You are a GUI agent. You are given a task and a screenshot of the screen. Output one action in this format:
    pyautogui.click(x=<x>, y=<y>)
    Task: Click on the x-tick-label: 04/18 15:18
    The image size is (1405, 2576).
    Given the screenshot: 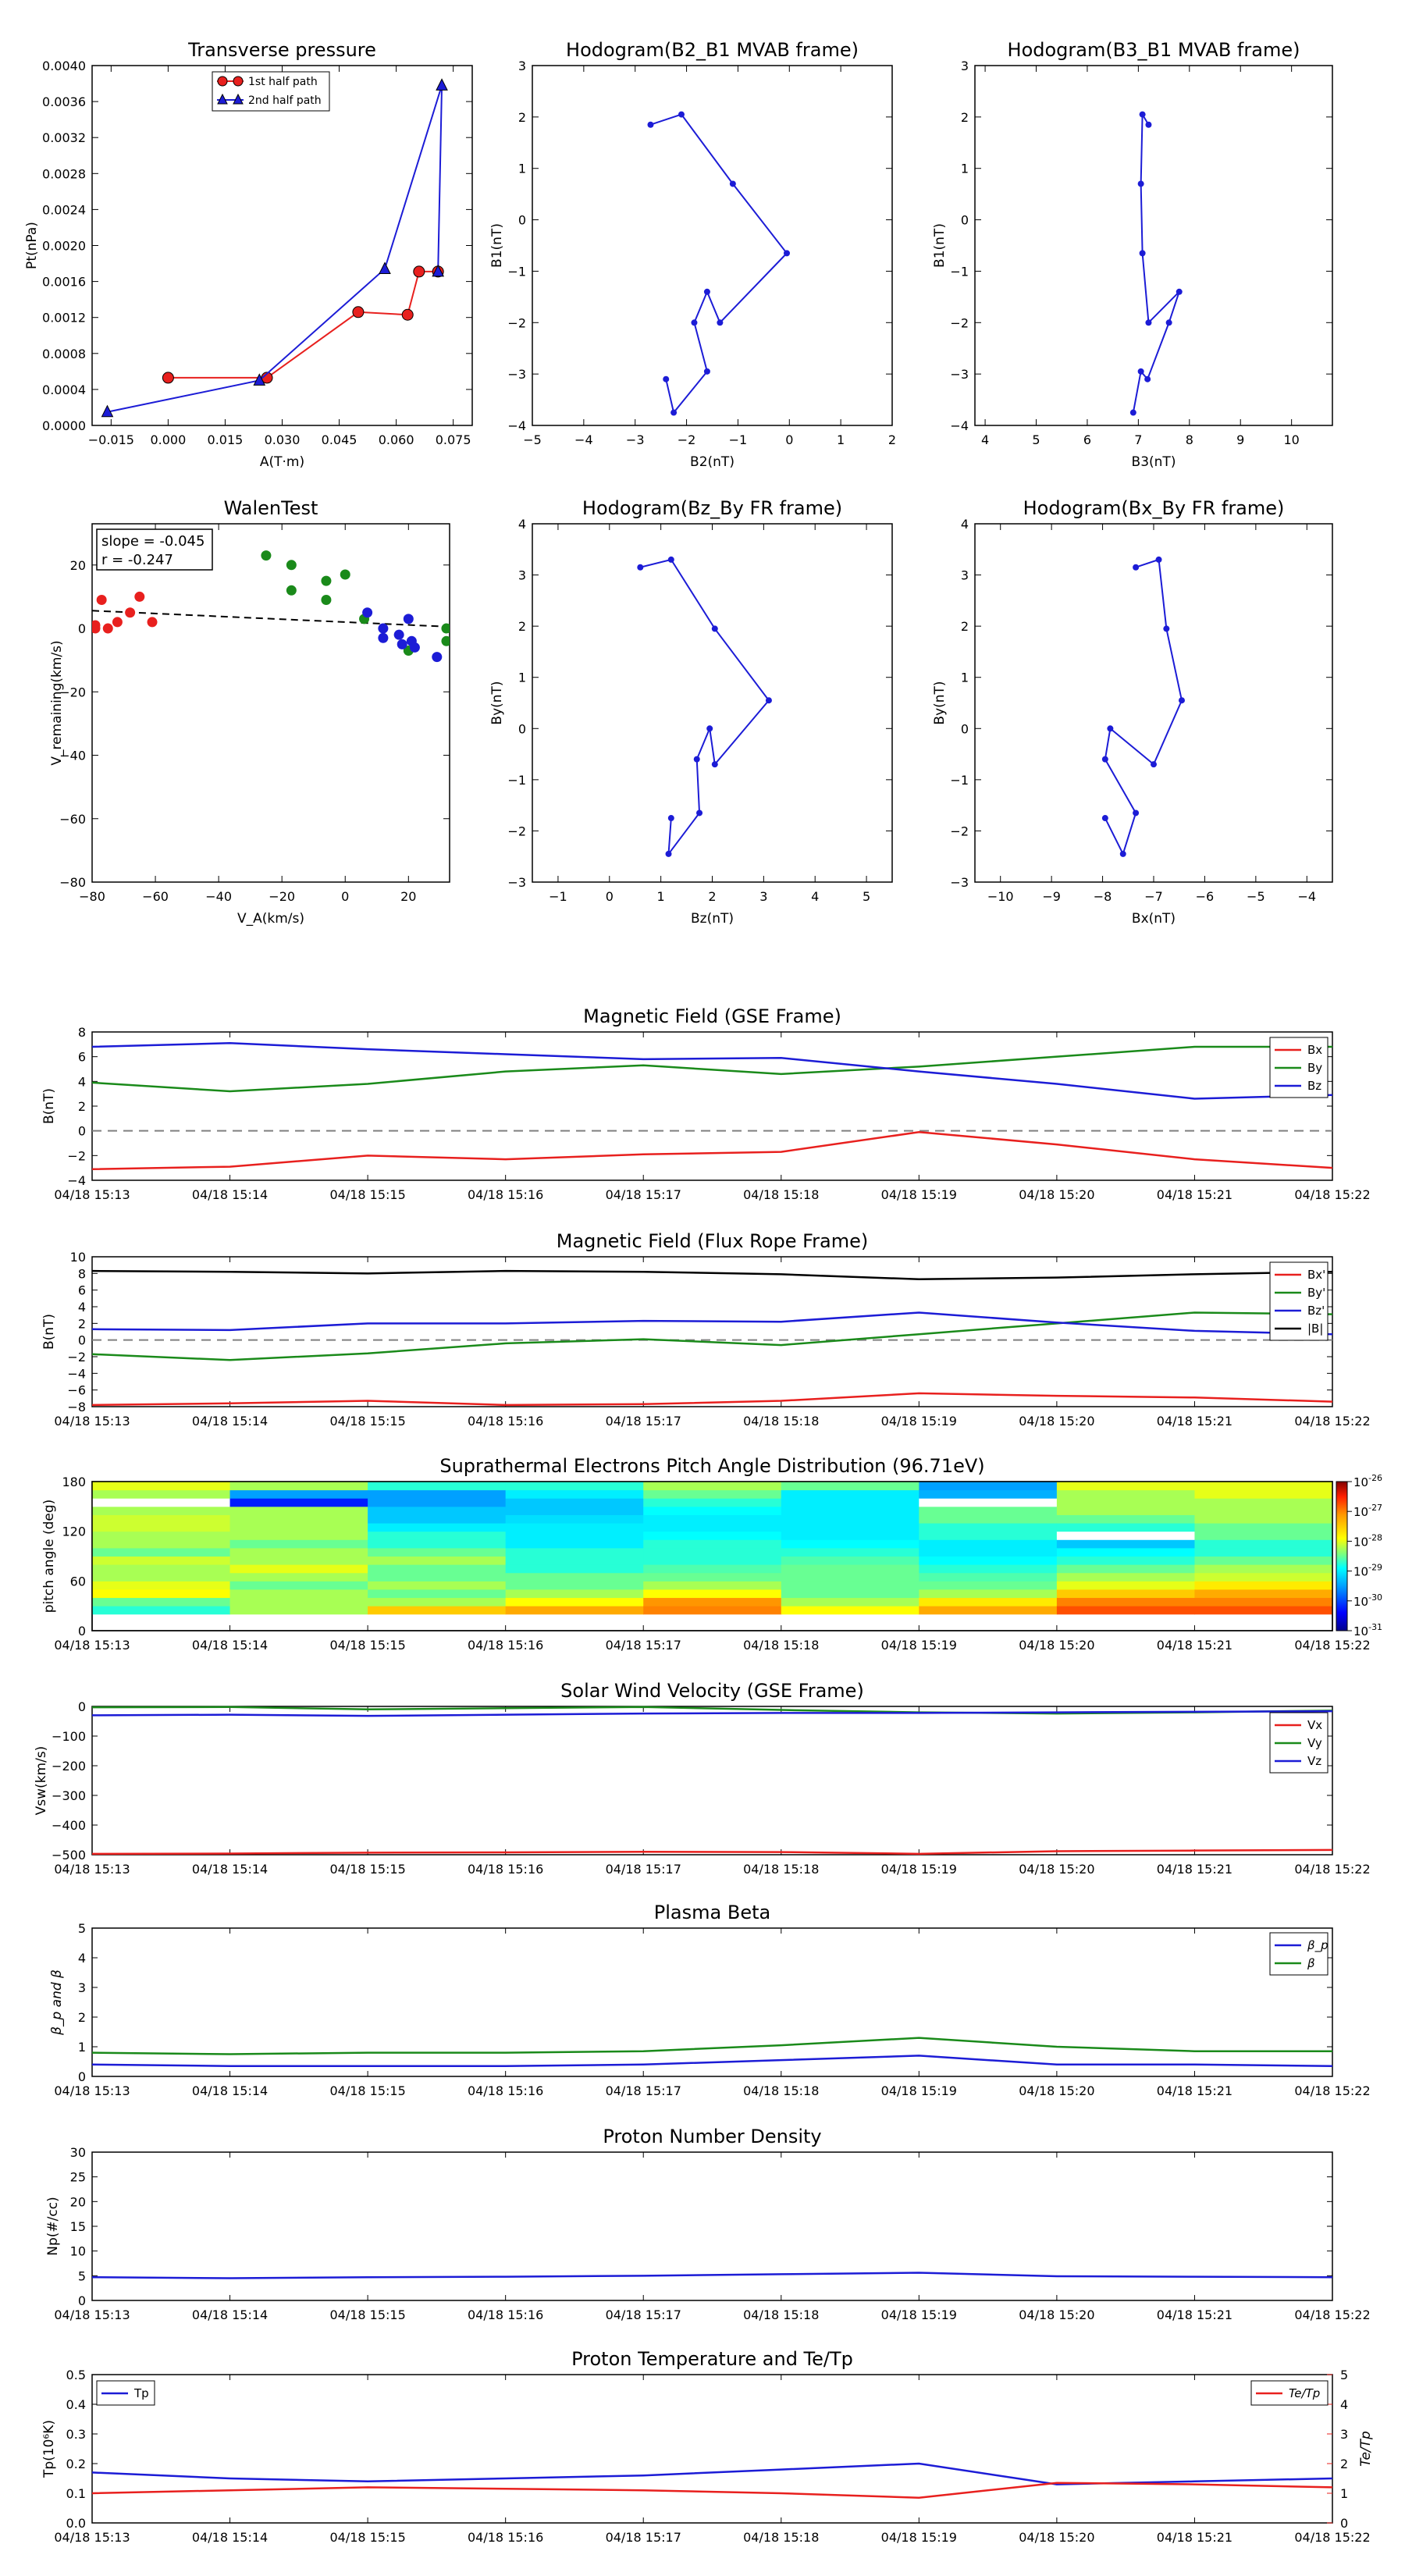 What is the action you would take?
    pyautogui.click(x=781, y=2537)
    